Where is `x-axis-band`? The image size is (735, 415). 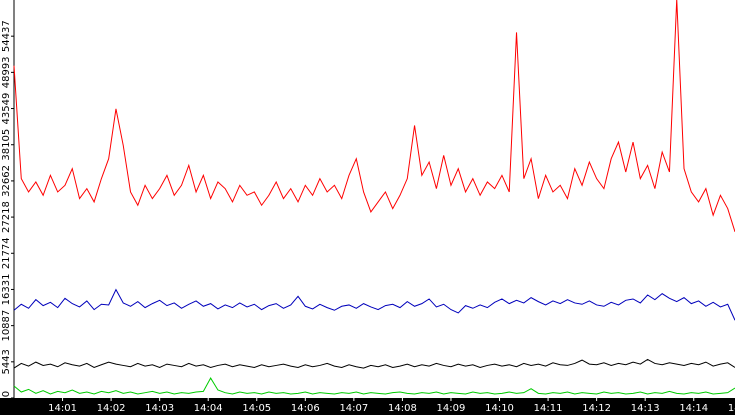 x-axis-band is located at coordinates (367, 406).